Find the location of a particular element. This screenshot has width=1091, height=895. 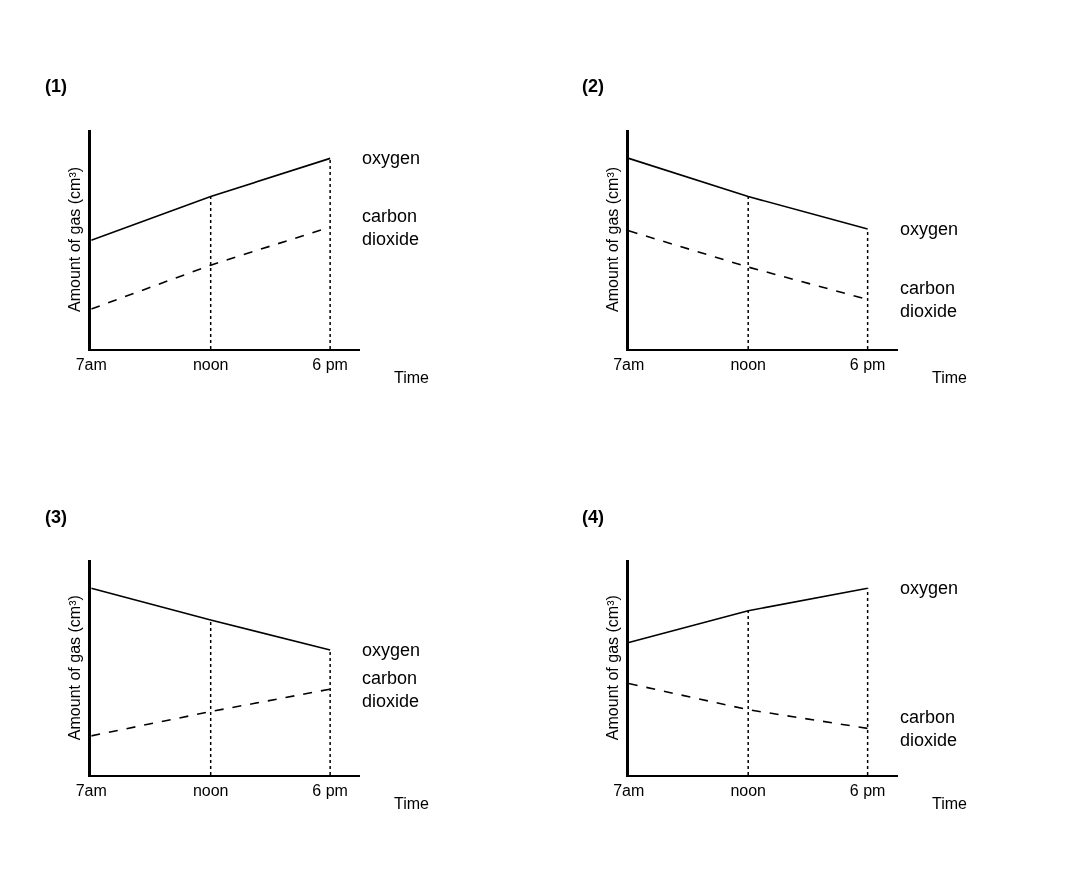

chart-title: (4) is located at coordinates (593, 517).